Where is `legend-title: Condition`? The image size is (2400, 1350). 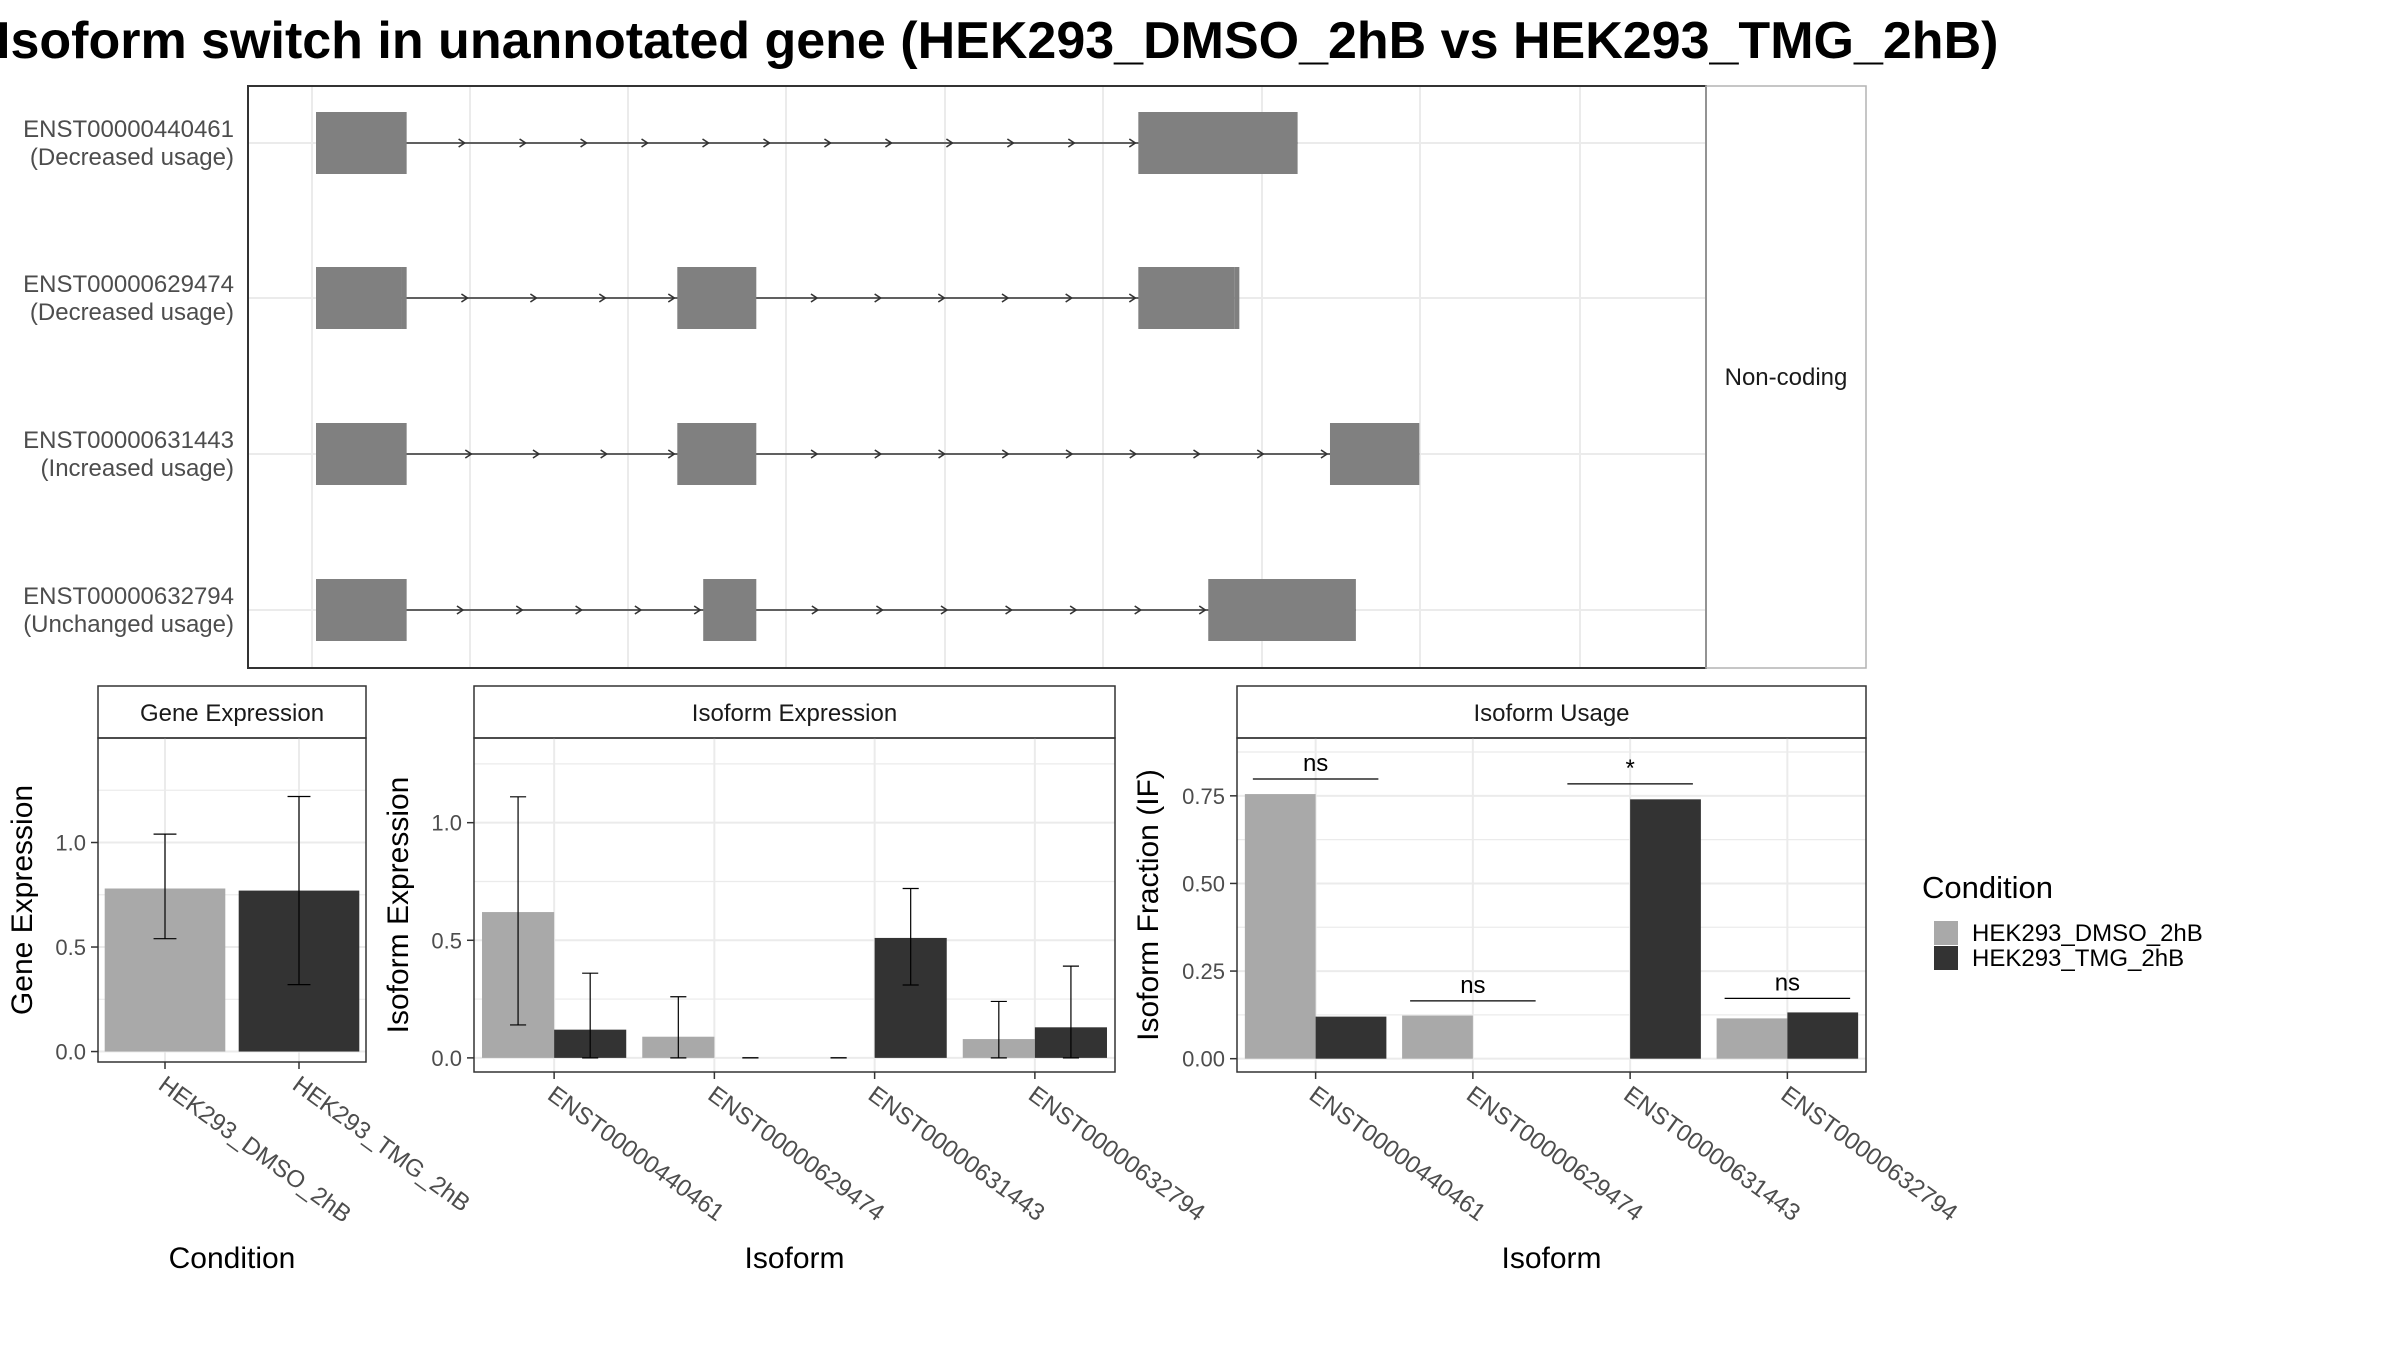 legend-title: Condition is located at coordinates (1987, 887).